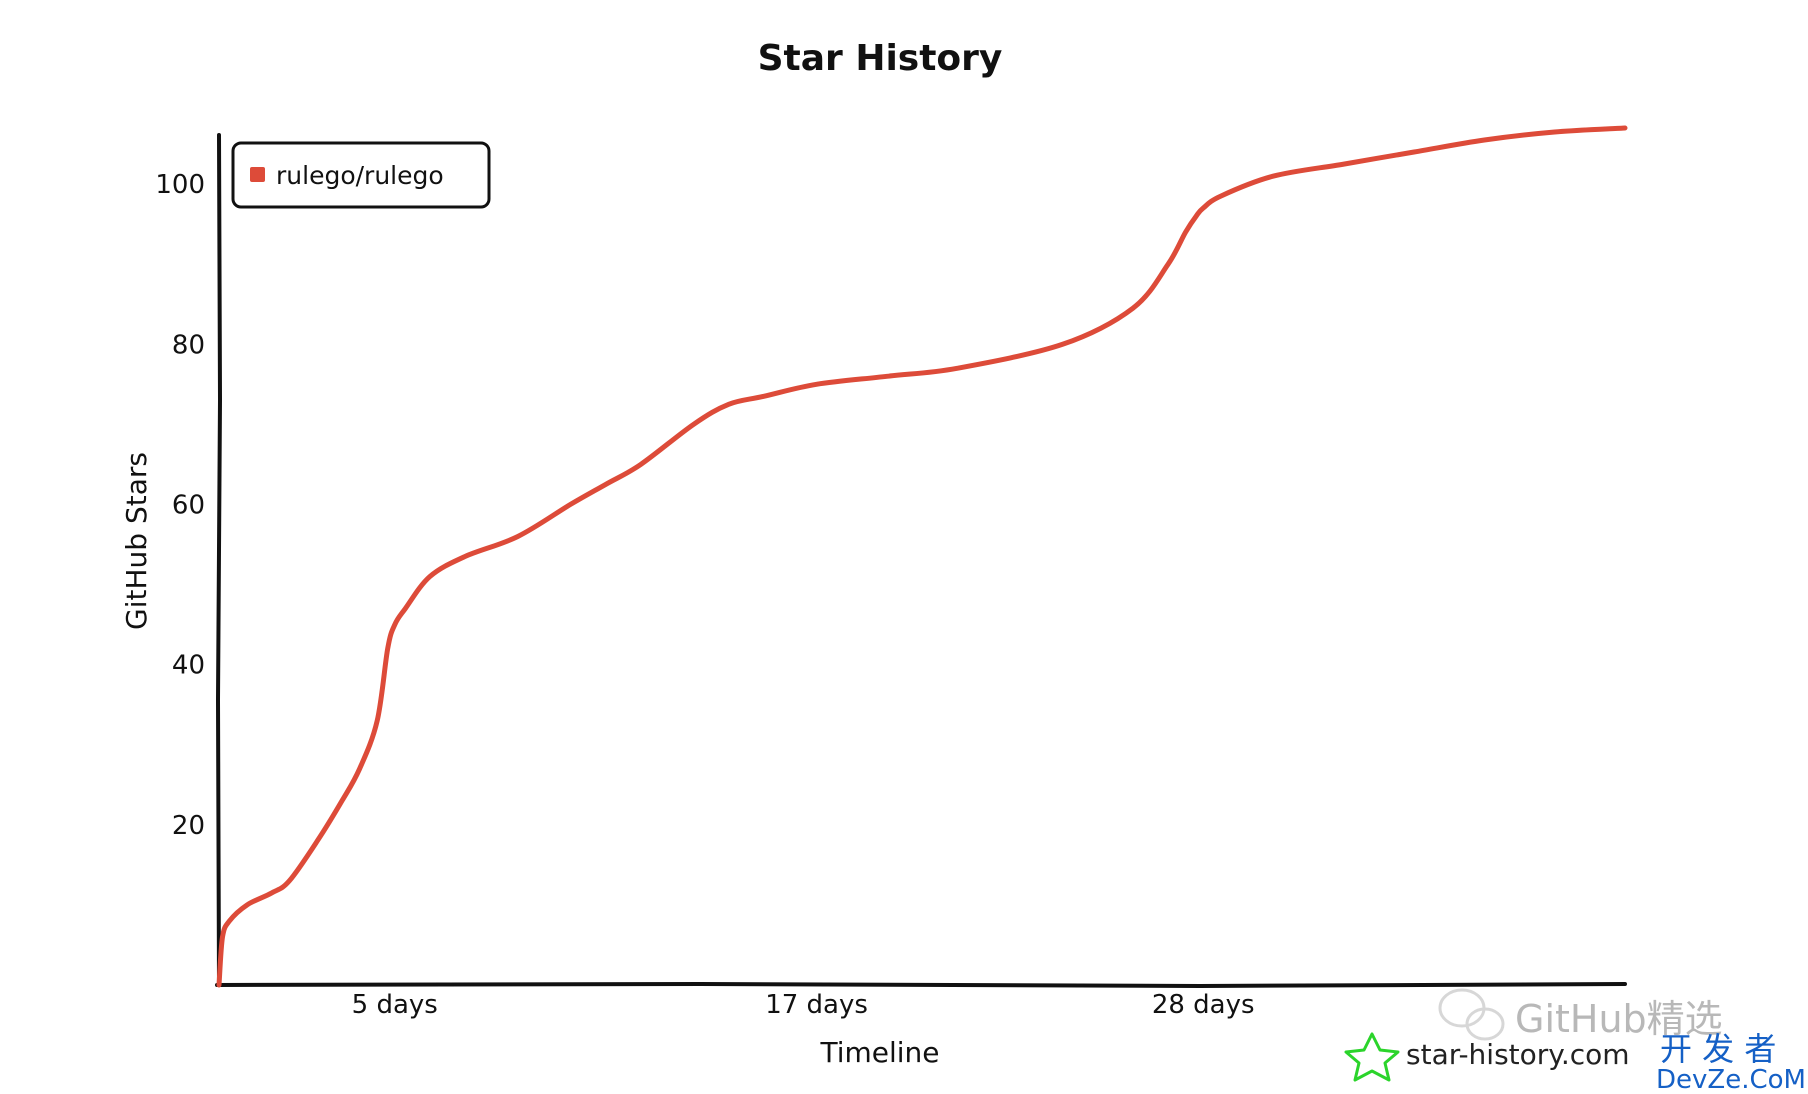  I want to click on x-axis-title: Timeline, so click(879, 1052).